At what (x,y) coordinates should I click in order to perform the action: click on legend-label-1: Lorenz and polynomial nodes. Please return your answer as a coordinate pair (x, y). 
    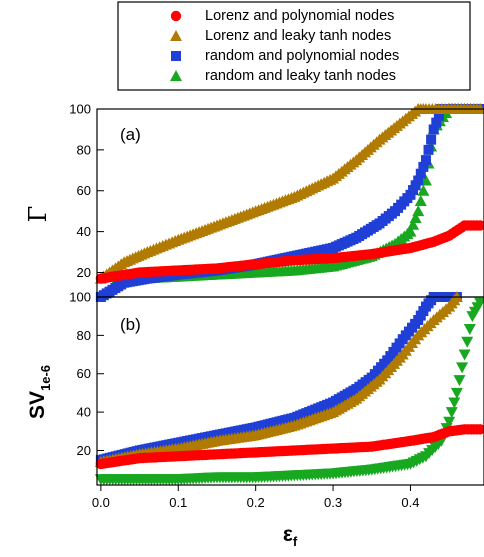
    Looking at the image, I should click on (299, 16).